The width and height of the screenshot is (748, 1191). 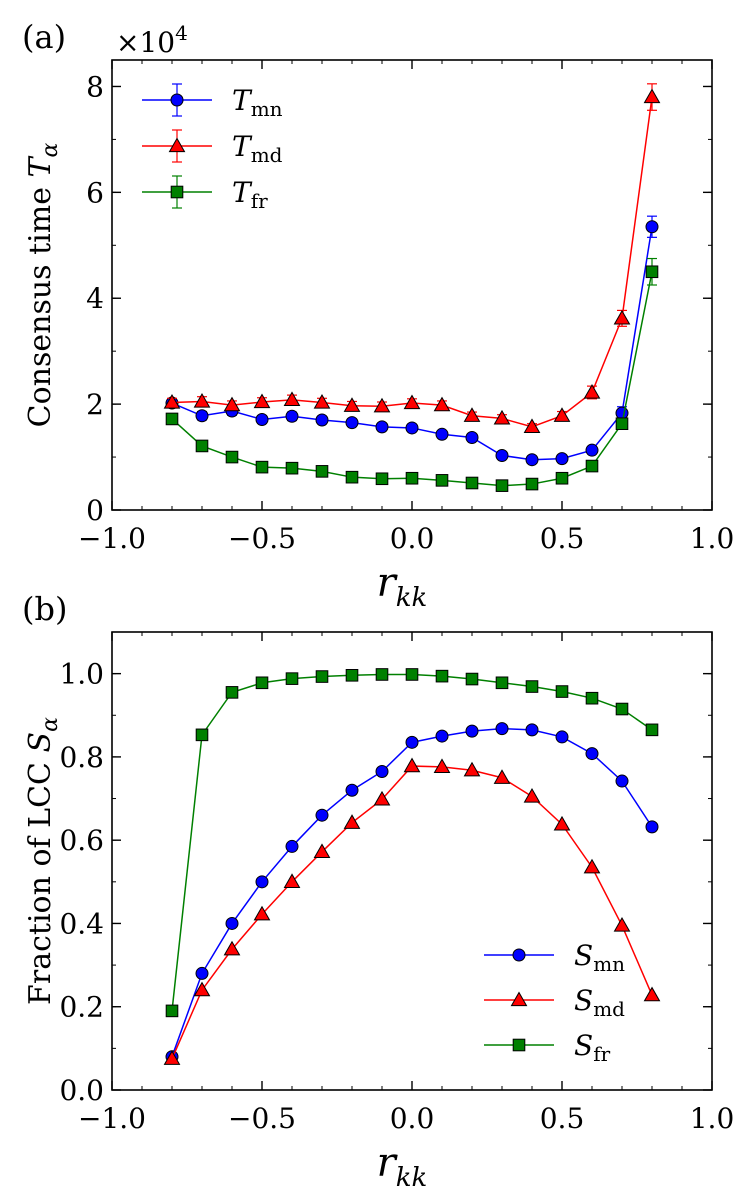 I want to click on x-tick-label: 0.0, so click(x=412, y=538).